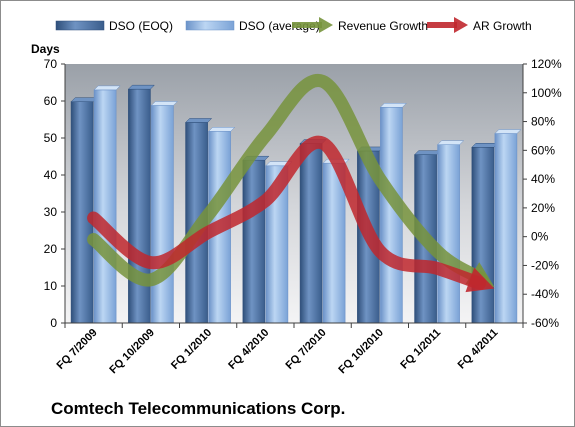 The width and height of the screenshot is (575, 427). Describe the element at coordinates (77, 349) in the screenshot. I see `x-tick-label: FQ 7/2009` at that location.